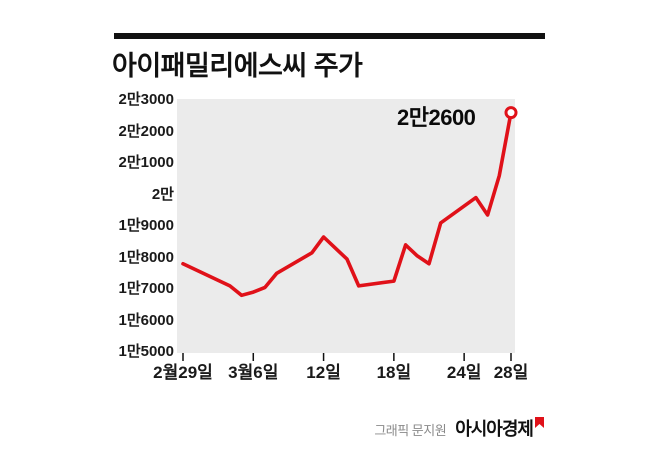  Describe the element at coordinates (253, 372) in the screenshot. I see `x-axis-label: 3월6일` at that location.